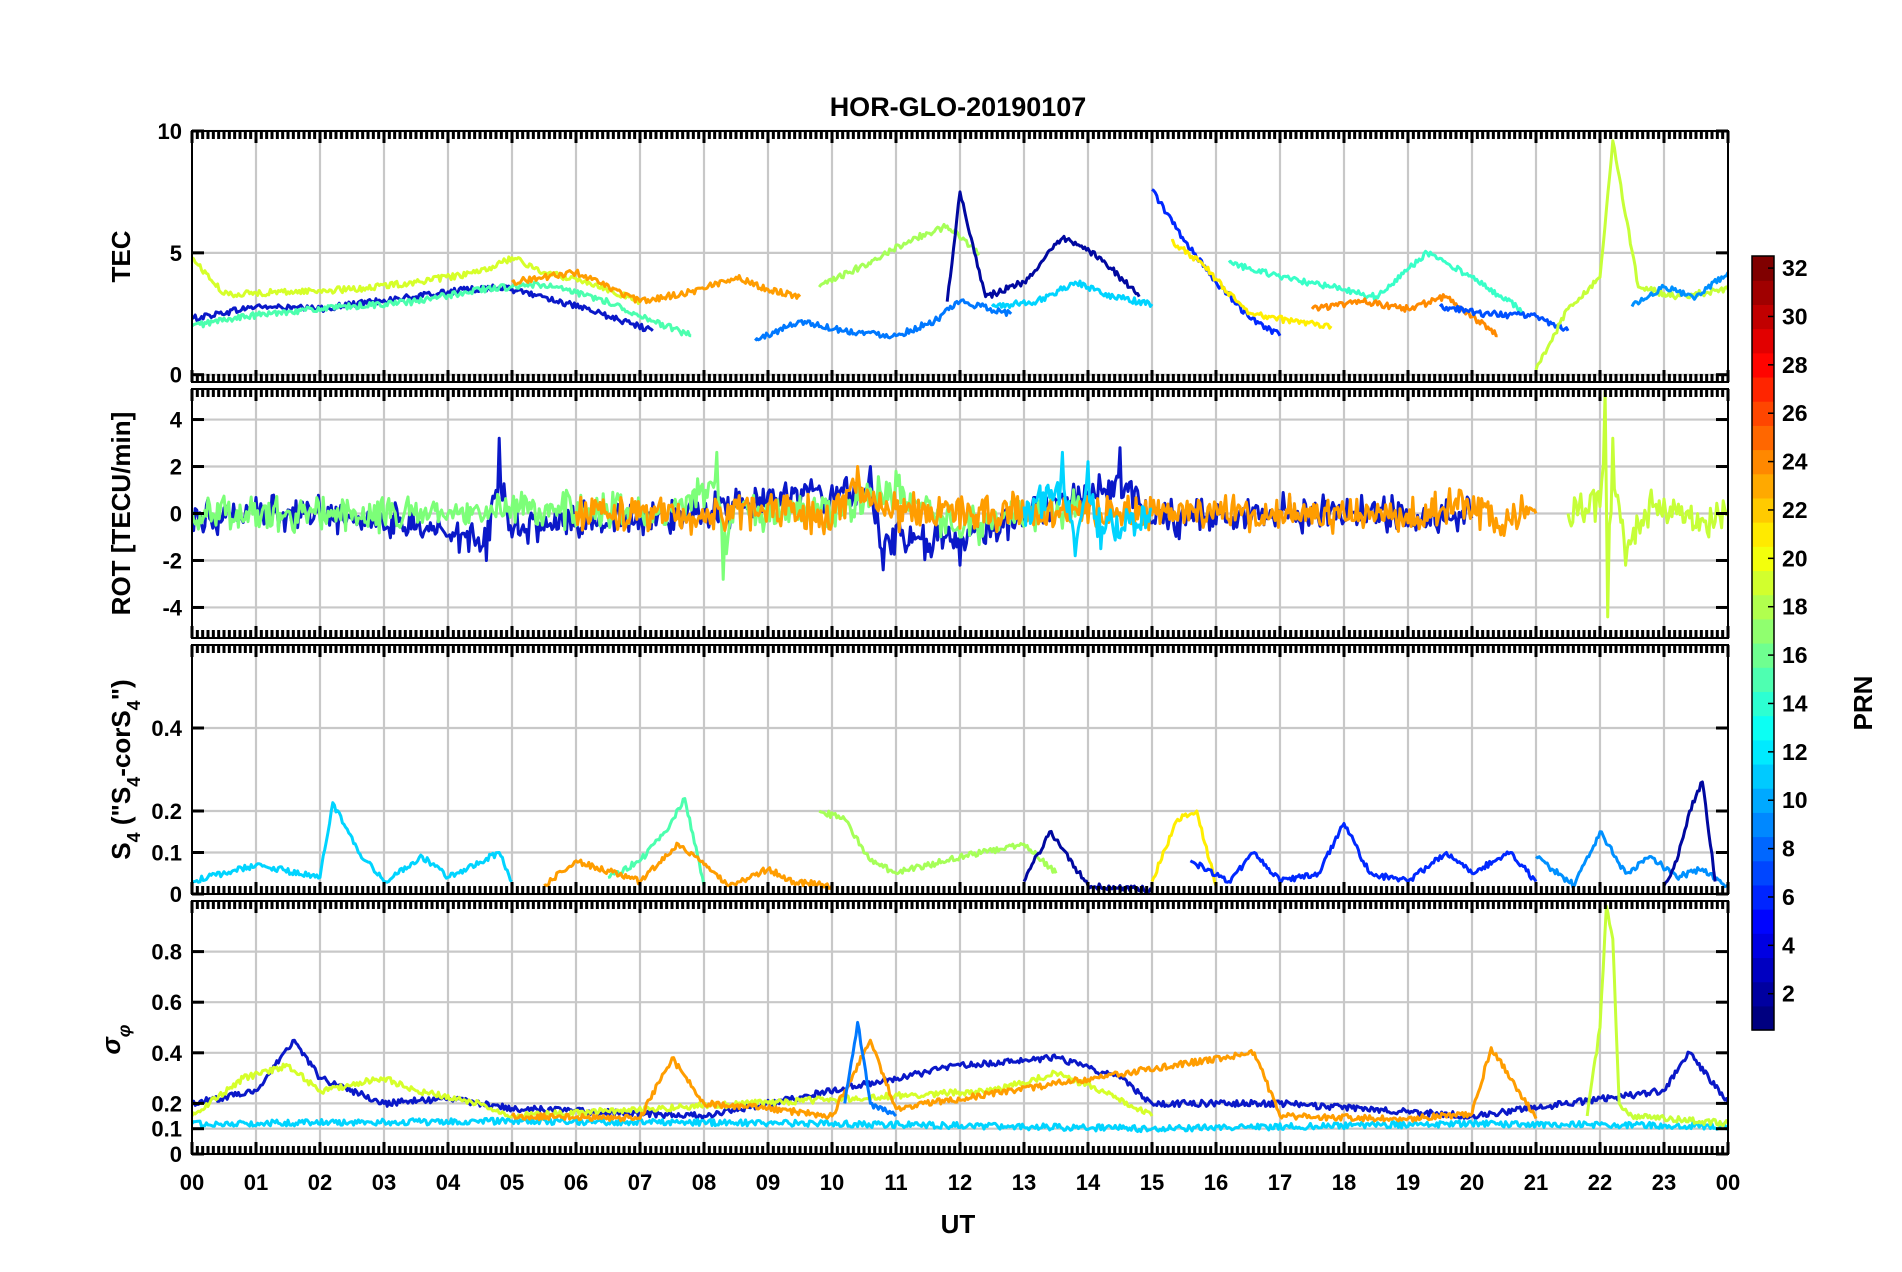 Image resolution: width=1902 pixels, height=1272 pixels. Describe the element at coordinates (256, 1182) in the screenshot. I see `x-tick-label: 01` at that location.